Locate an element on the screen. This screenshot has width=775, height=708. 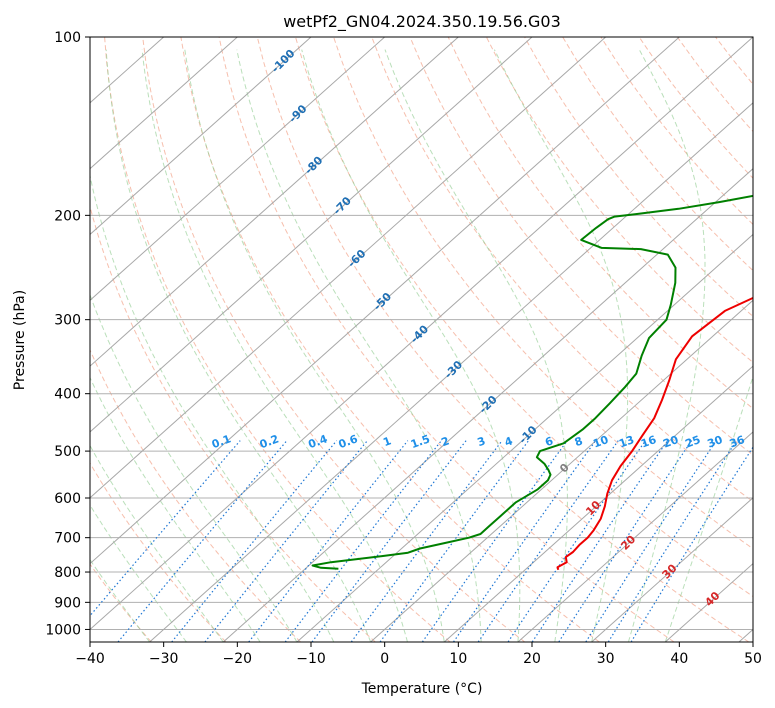
x-tick-label: −20 is located at coordinates (238, 659).